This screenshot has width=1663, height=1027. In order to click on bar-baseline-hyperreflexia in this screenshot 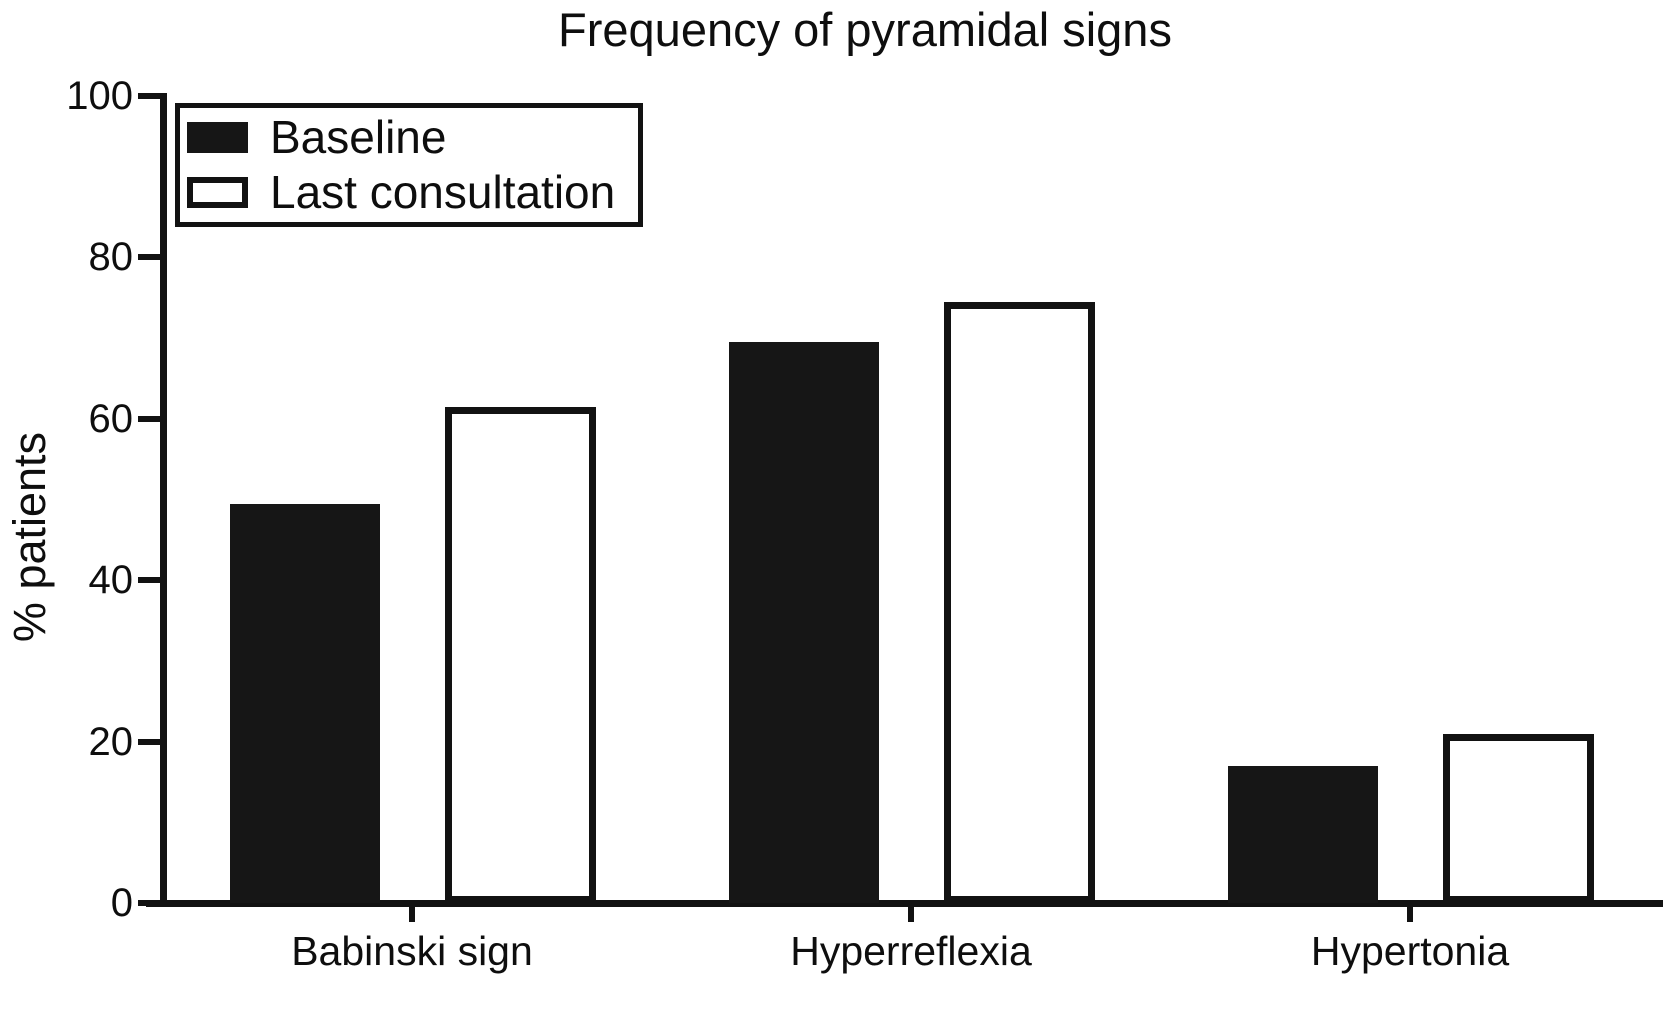, I will do `click(804, 622)`.